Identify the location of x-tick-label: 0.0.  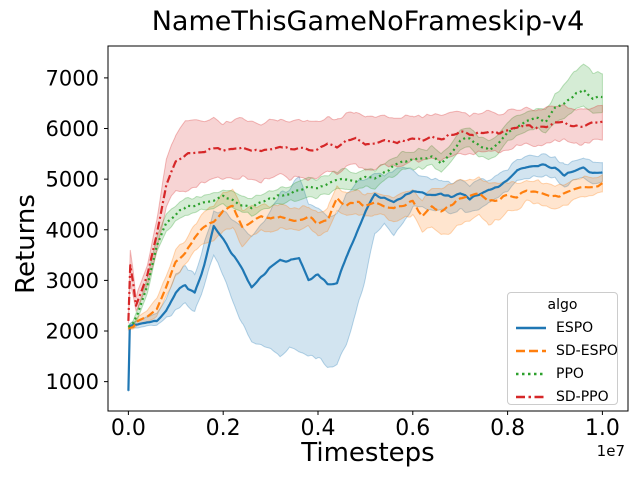
(128, 428).